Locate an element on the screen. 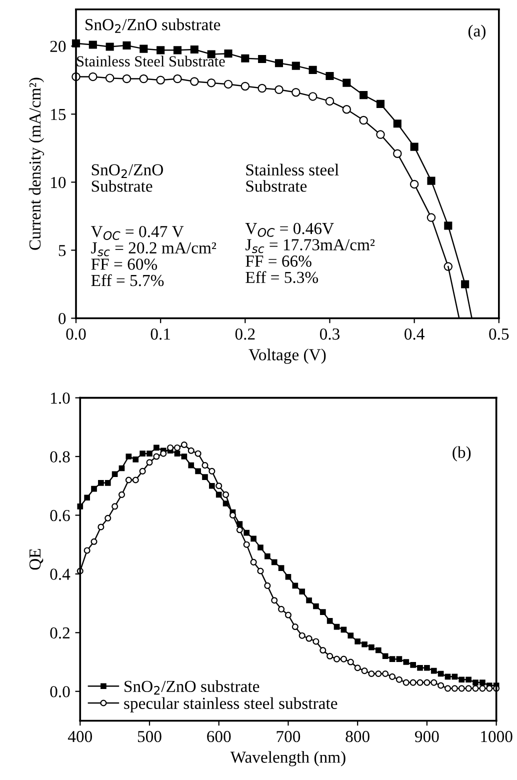  x-axis-title: Voltage (V) is located at coordinates (287, 356).